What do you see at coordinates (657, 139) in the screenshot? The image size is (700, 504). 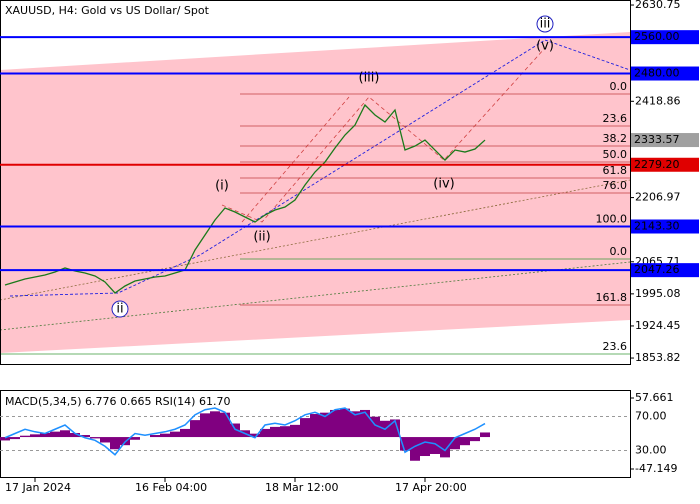 I see `price-label: 2333.57` at bounding box center [657, 139].